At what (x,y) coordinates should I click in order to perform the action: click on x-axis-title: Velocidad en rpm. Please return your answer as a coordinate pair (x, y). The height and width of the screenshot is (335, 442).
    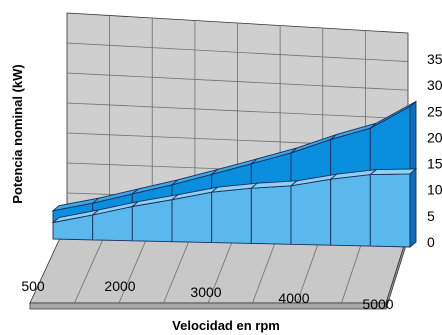
    Looking at the image, I should click on (226, 325).